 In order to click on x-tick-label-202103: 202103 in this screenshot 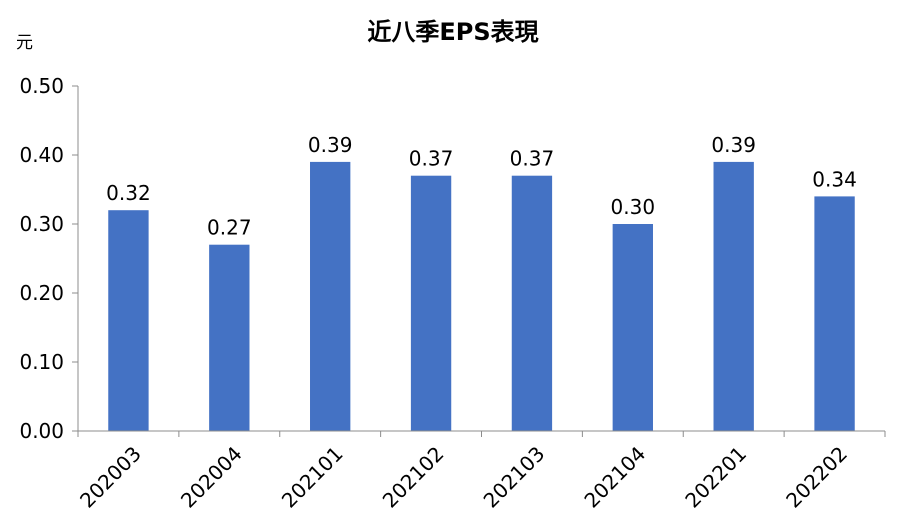, I will do `click(514, 477)`.